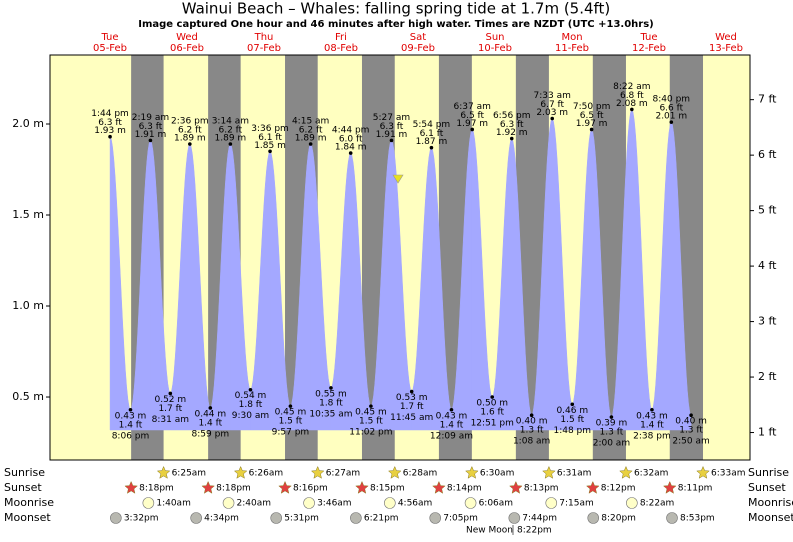 The width and height of the screenshot is (793, 542). I want to click on time-label: 6:37 am, so click(472, 107).